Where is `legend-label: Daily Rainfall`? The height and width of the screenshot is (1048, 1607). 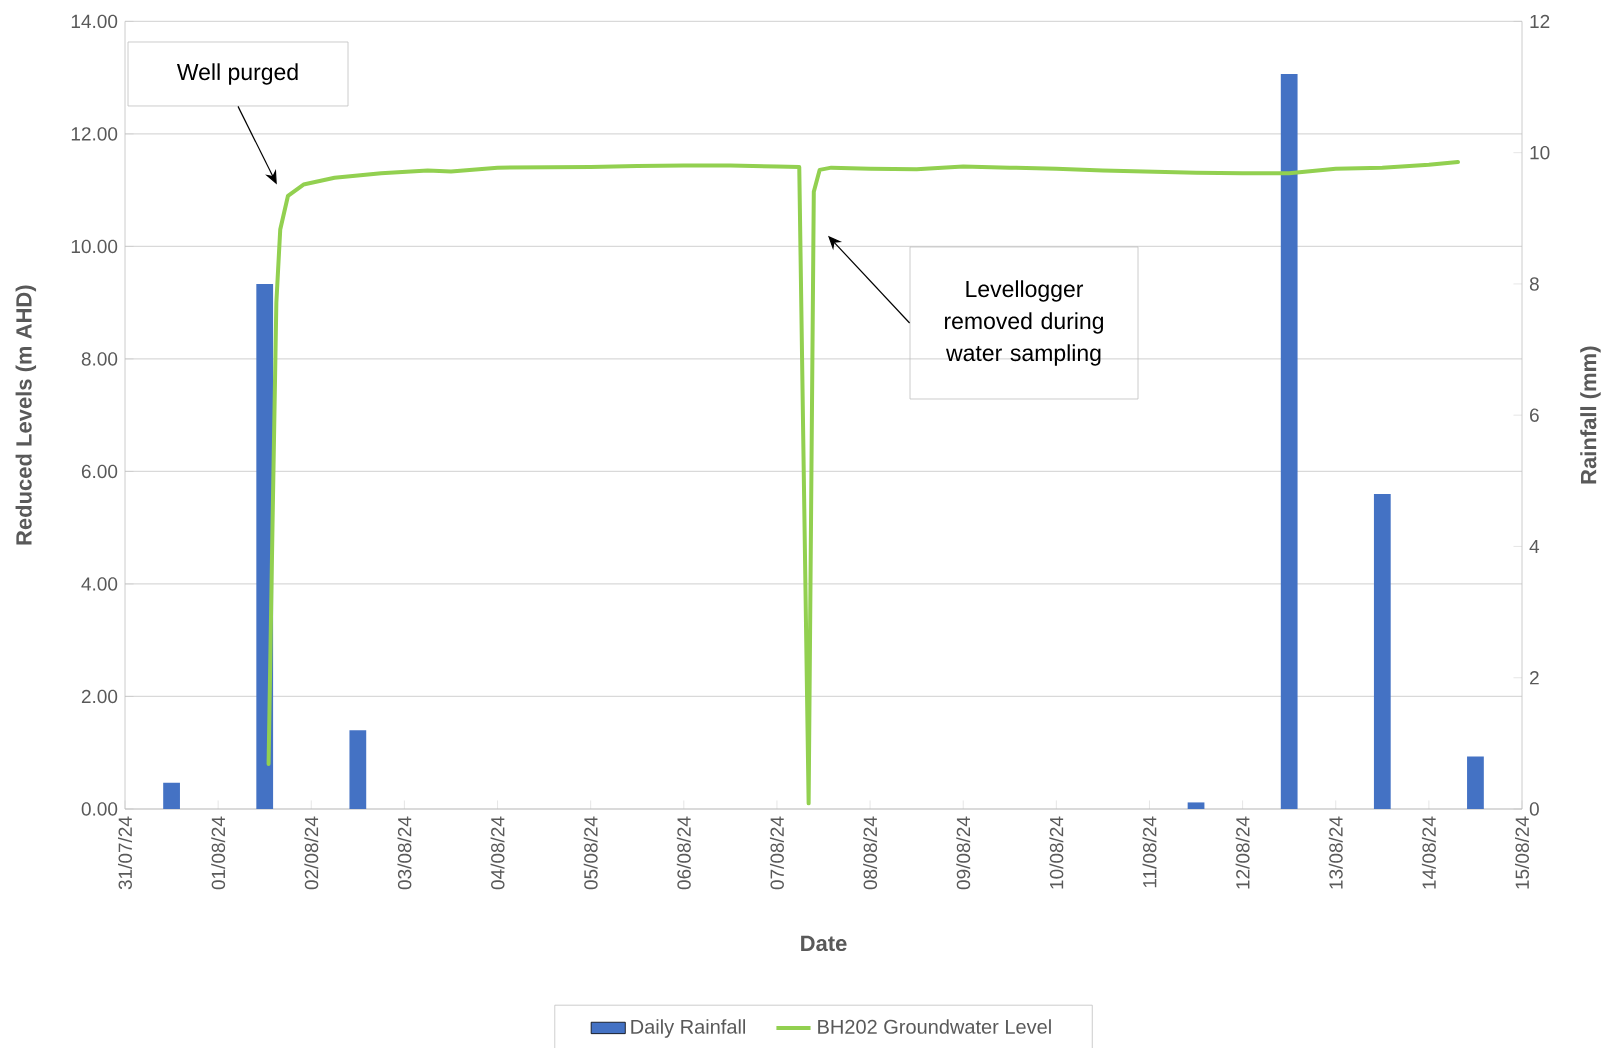 legend-label: Daily Rainfall is located at coordinates (688, 1028).